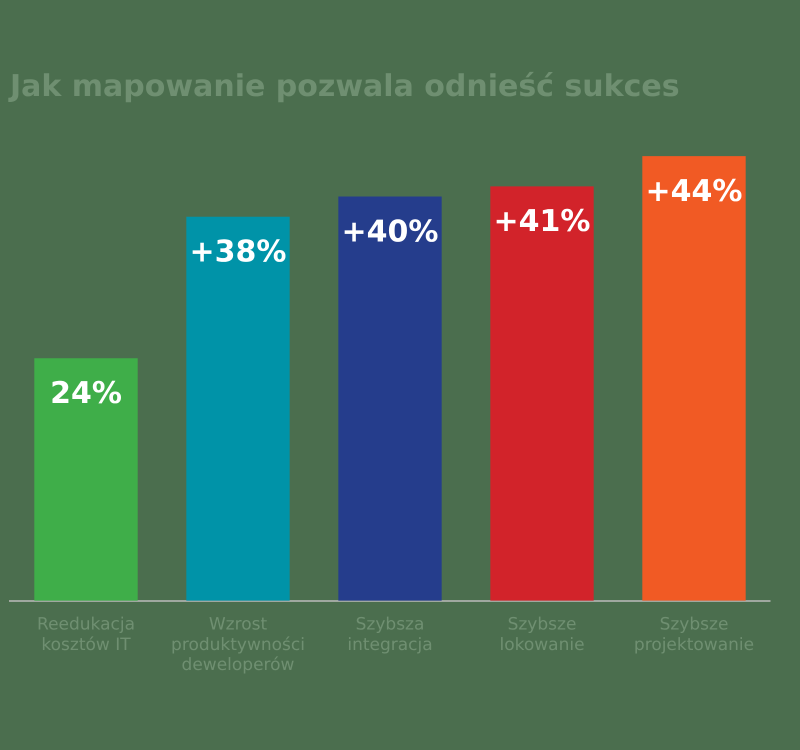 Image resolution: width=800 pixels, height=750 pixels. I want to click on data-label: 24%, so click(86, 394).